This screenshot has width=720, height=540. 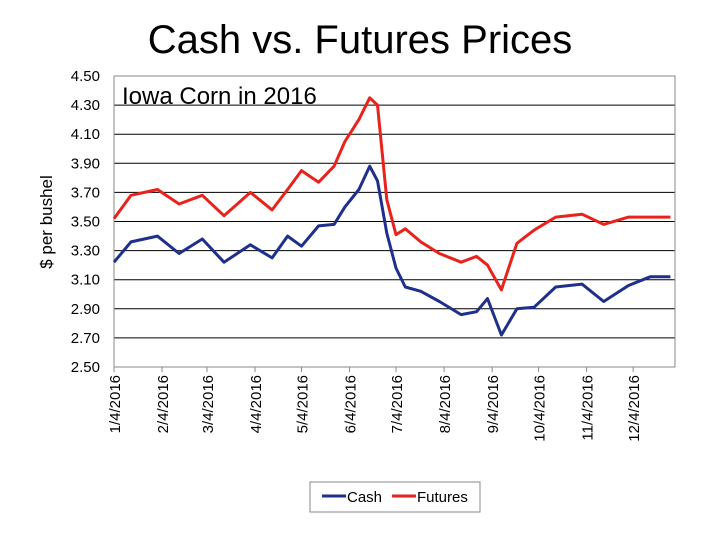 What do you see at coordinates (360, 40) in the screenshot?
I see `chart-title: Cash vs. Futures Prices` at bounding box center [360, 40].